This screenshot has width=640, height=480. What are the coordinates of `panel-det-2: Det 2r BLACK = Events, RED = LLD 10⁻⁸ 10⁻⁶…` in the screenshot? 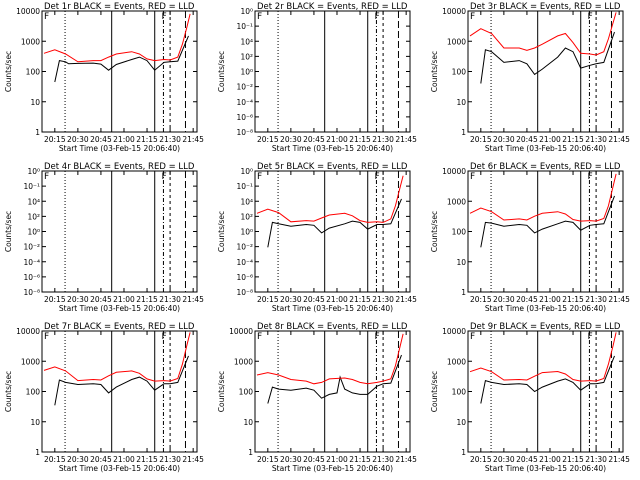 It's located at (317, 77).